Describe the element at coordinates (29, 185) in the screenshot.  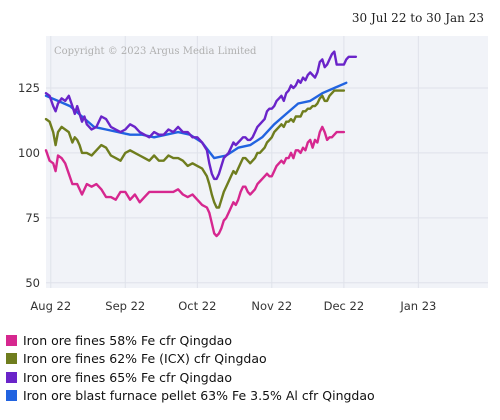
I see `y-axis: 50 75 100 125` at that location.